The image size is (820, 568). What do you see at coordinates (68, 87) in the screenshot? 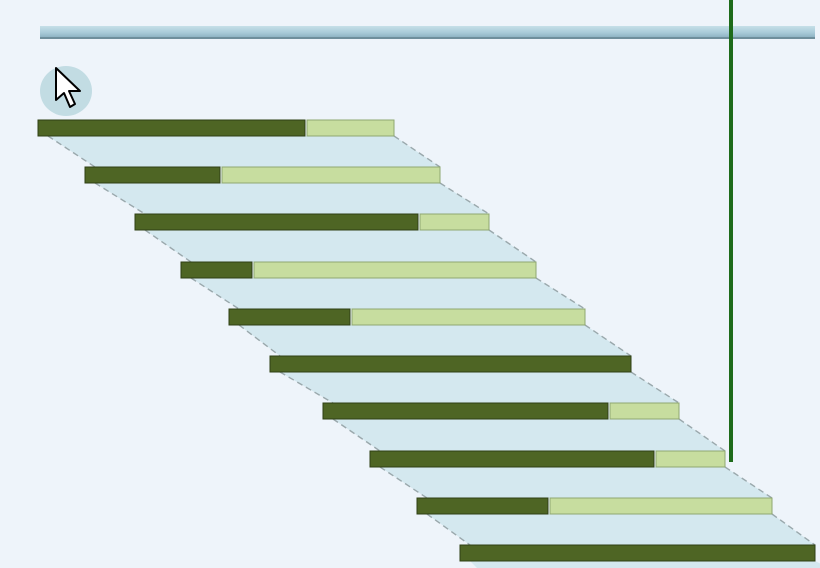
I see `pointer-arrow-icon` at bounding box center [68, 87].